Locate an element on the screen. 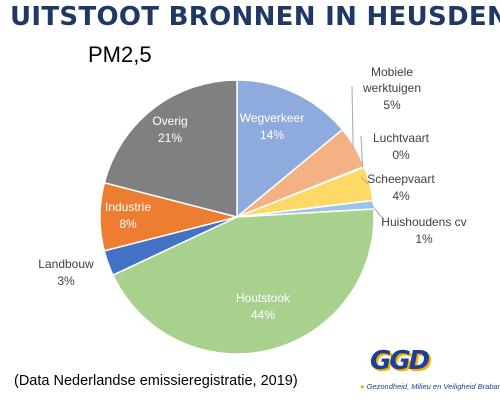 Image resolution: width=500 pixels, height=403 pixels. logo-text: GGD is located at coordinates (400, 361).